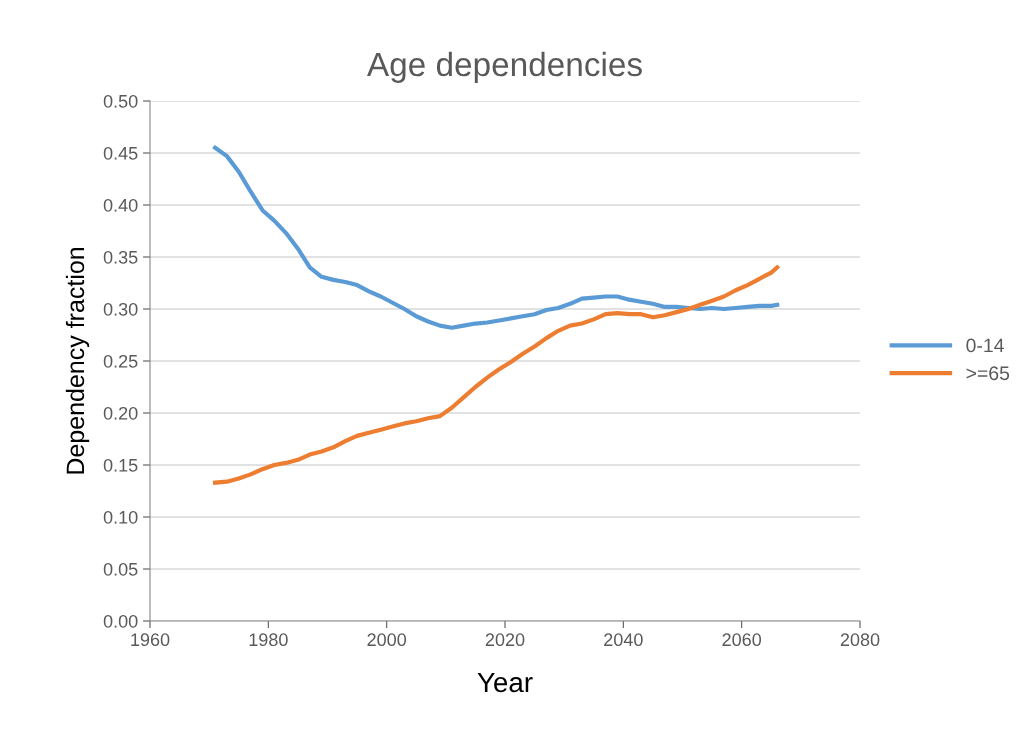 This screenshot has width=1033, height=743. Describe the element at coordinates (387, 640) in the screenshot. I see `x-tick-label: 2000` at that location.